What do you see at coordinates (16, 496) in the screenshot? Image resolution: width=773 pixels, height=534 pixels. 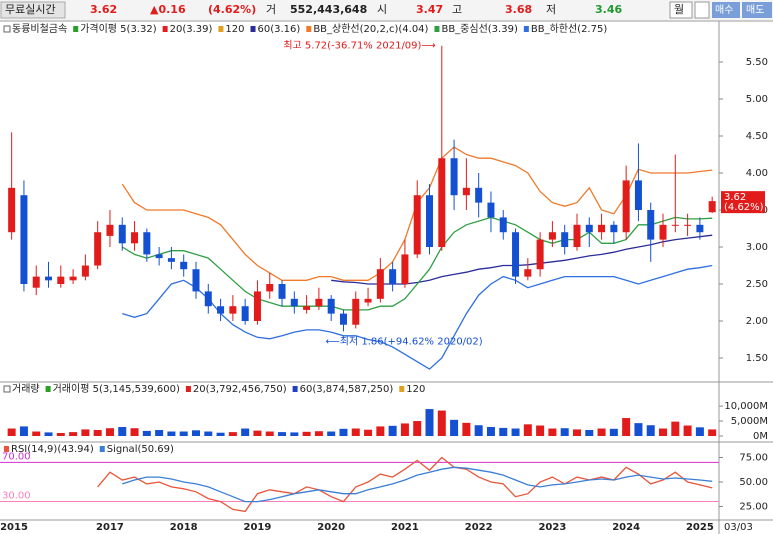 I see `level-label: 30.00` at bounding box center [16, 496].